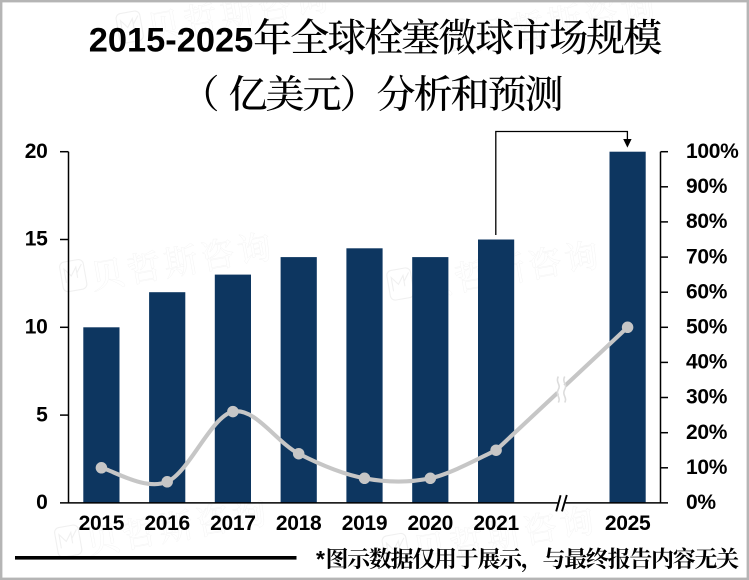  I want to click on svg-text: 5, so click(42, 414).